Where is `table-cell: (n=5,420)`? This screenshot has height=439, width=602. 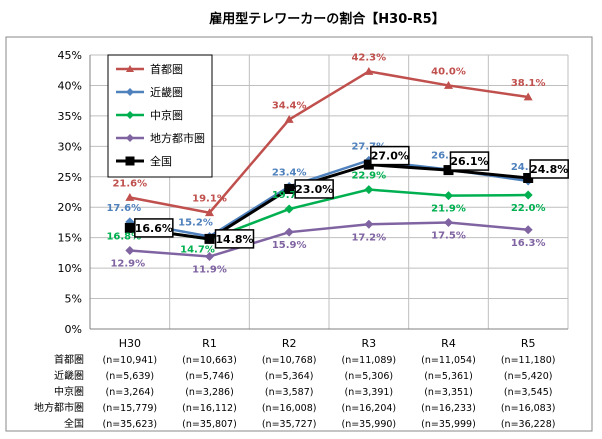
table-cell: (n=5,420) is located at coordinates (528, 376).